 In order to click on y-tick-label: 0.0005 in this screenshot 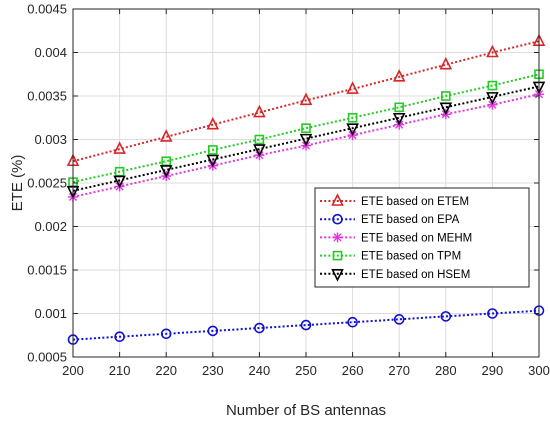, I will do `click(47, 357)`.